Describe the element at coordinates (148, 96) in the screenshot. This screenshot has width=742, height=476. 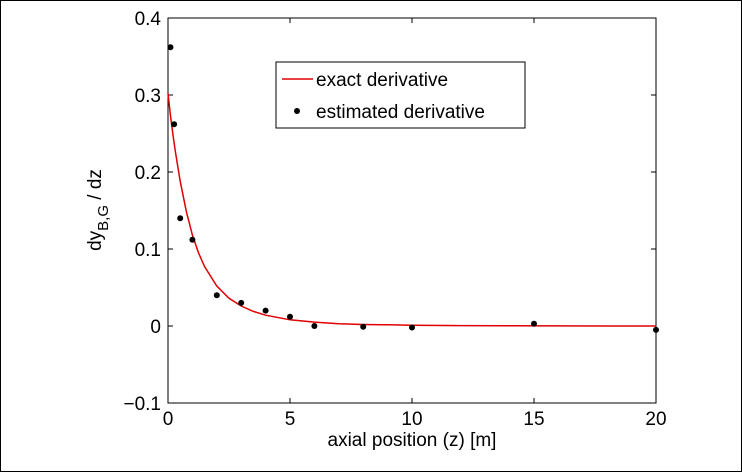
I see `y-tick-label: 0.3` at that location.